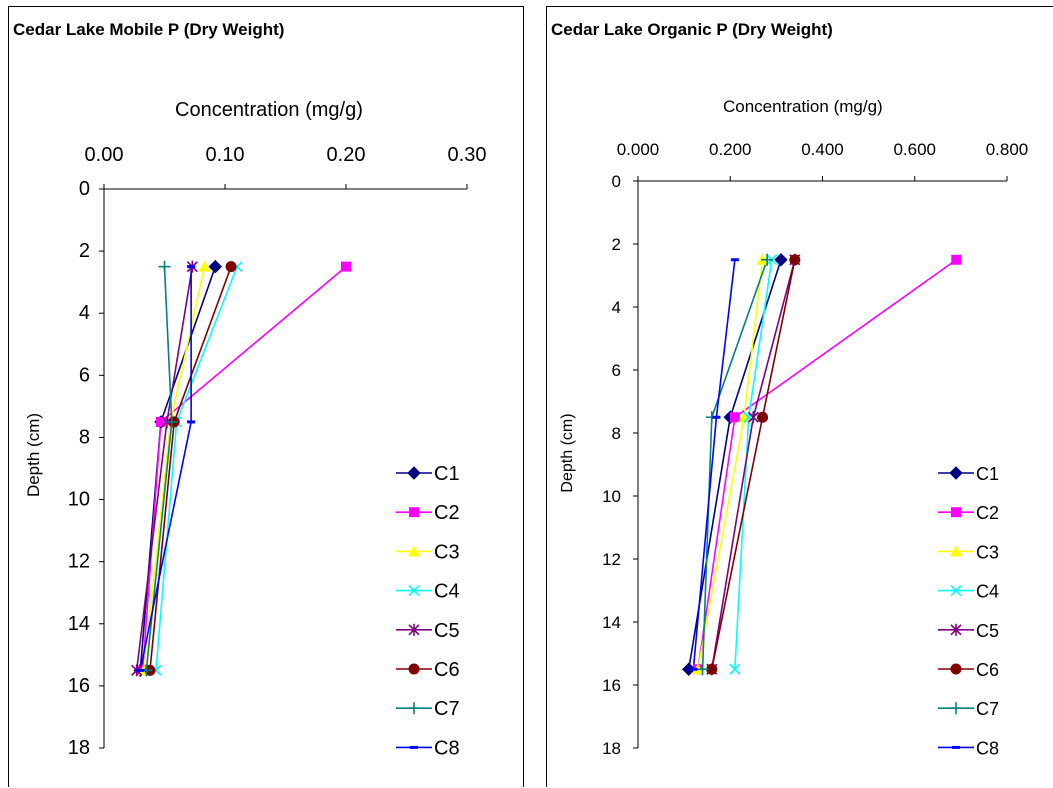 The height and width of the screenshot is (788, 1053). Describe the element at coordinates (638, 149) in the screenshot. I see `x-tick-label: 0.000` at that location.